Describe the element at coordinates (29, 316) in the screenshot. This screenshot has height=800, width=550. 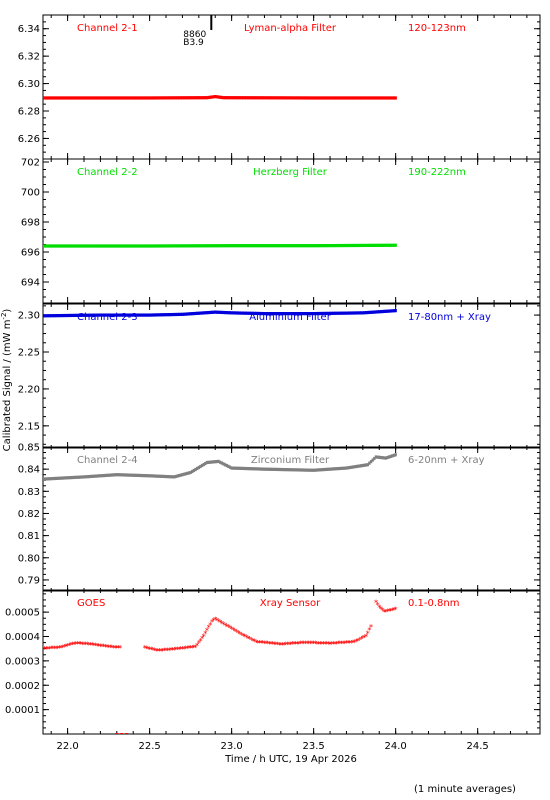
I see `y-tick-label: 2.30` at that location.